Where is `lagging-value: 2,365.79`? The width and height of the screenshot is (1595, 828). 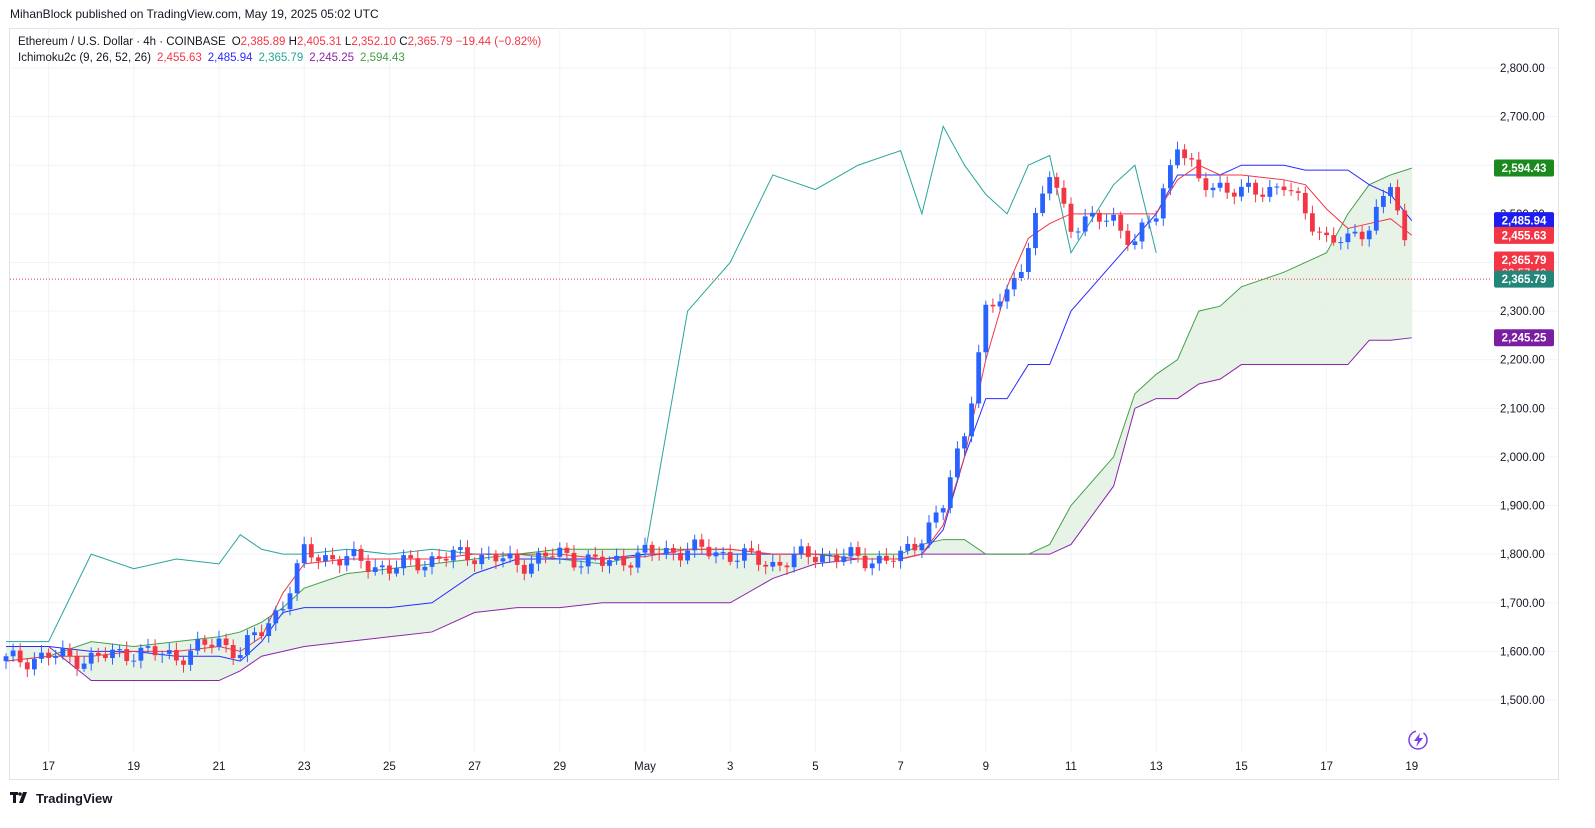
lagging-value: 2,365.79 is located at coordinates (281, 58).